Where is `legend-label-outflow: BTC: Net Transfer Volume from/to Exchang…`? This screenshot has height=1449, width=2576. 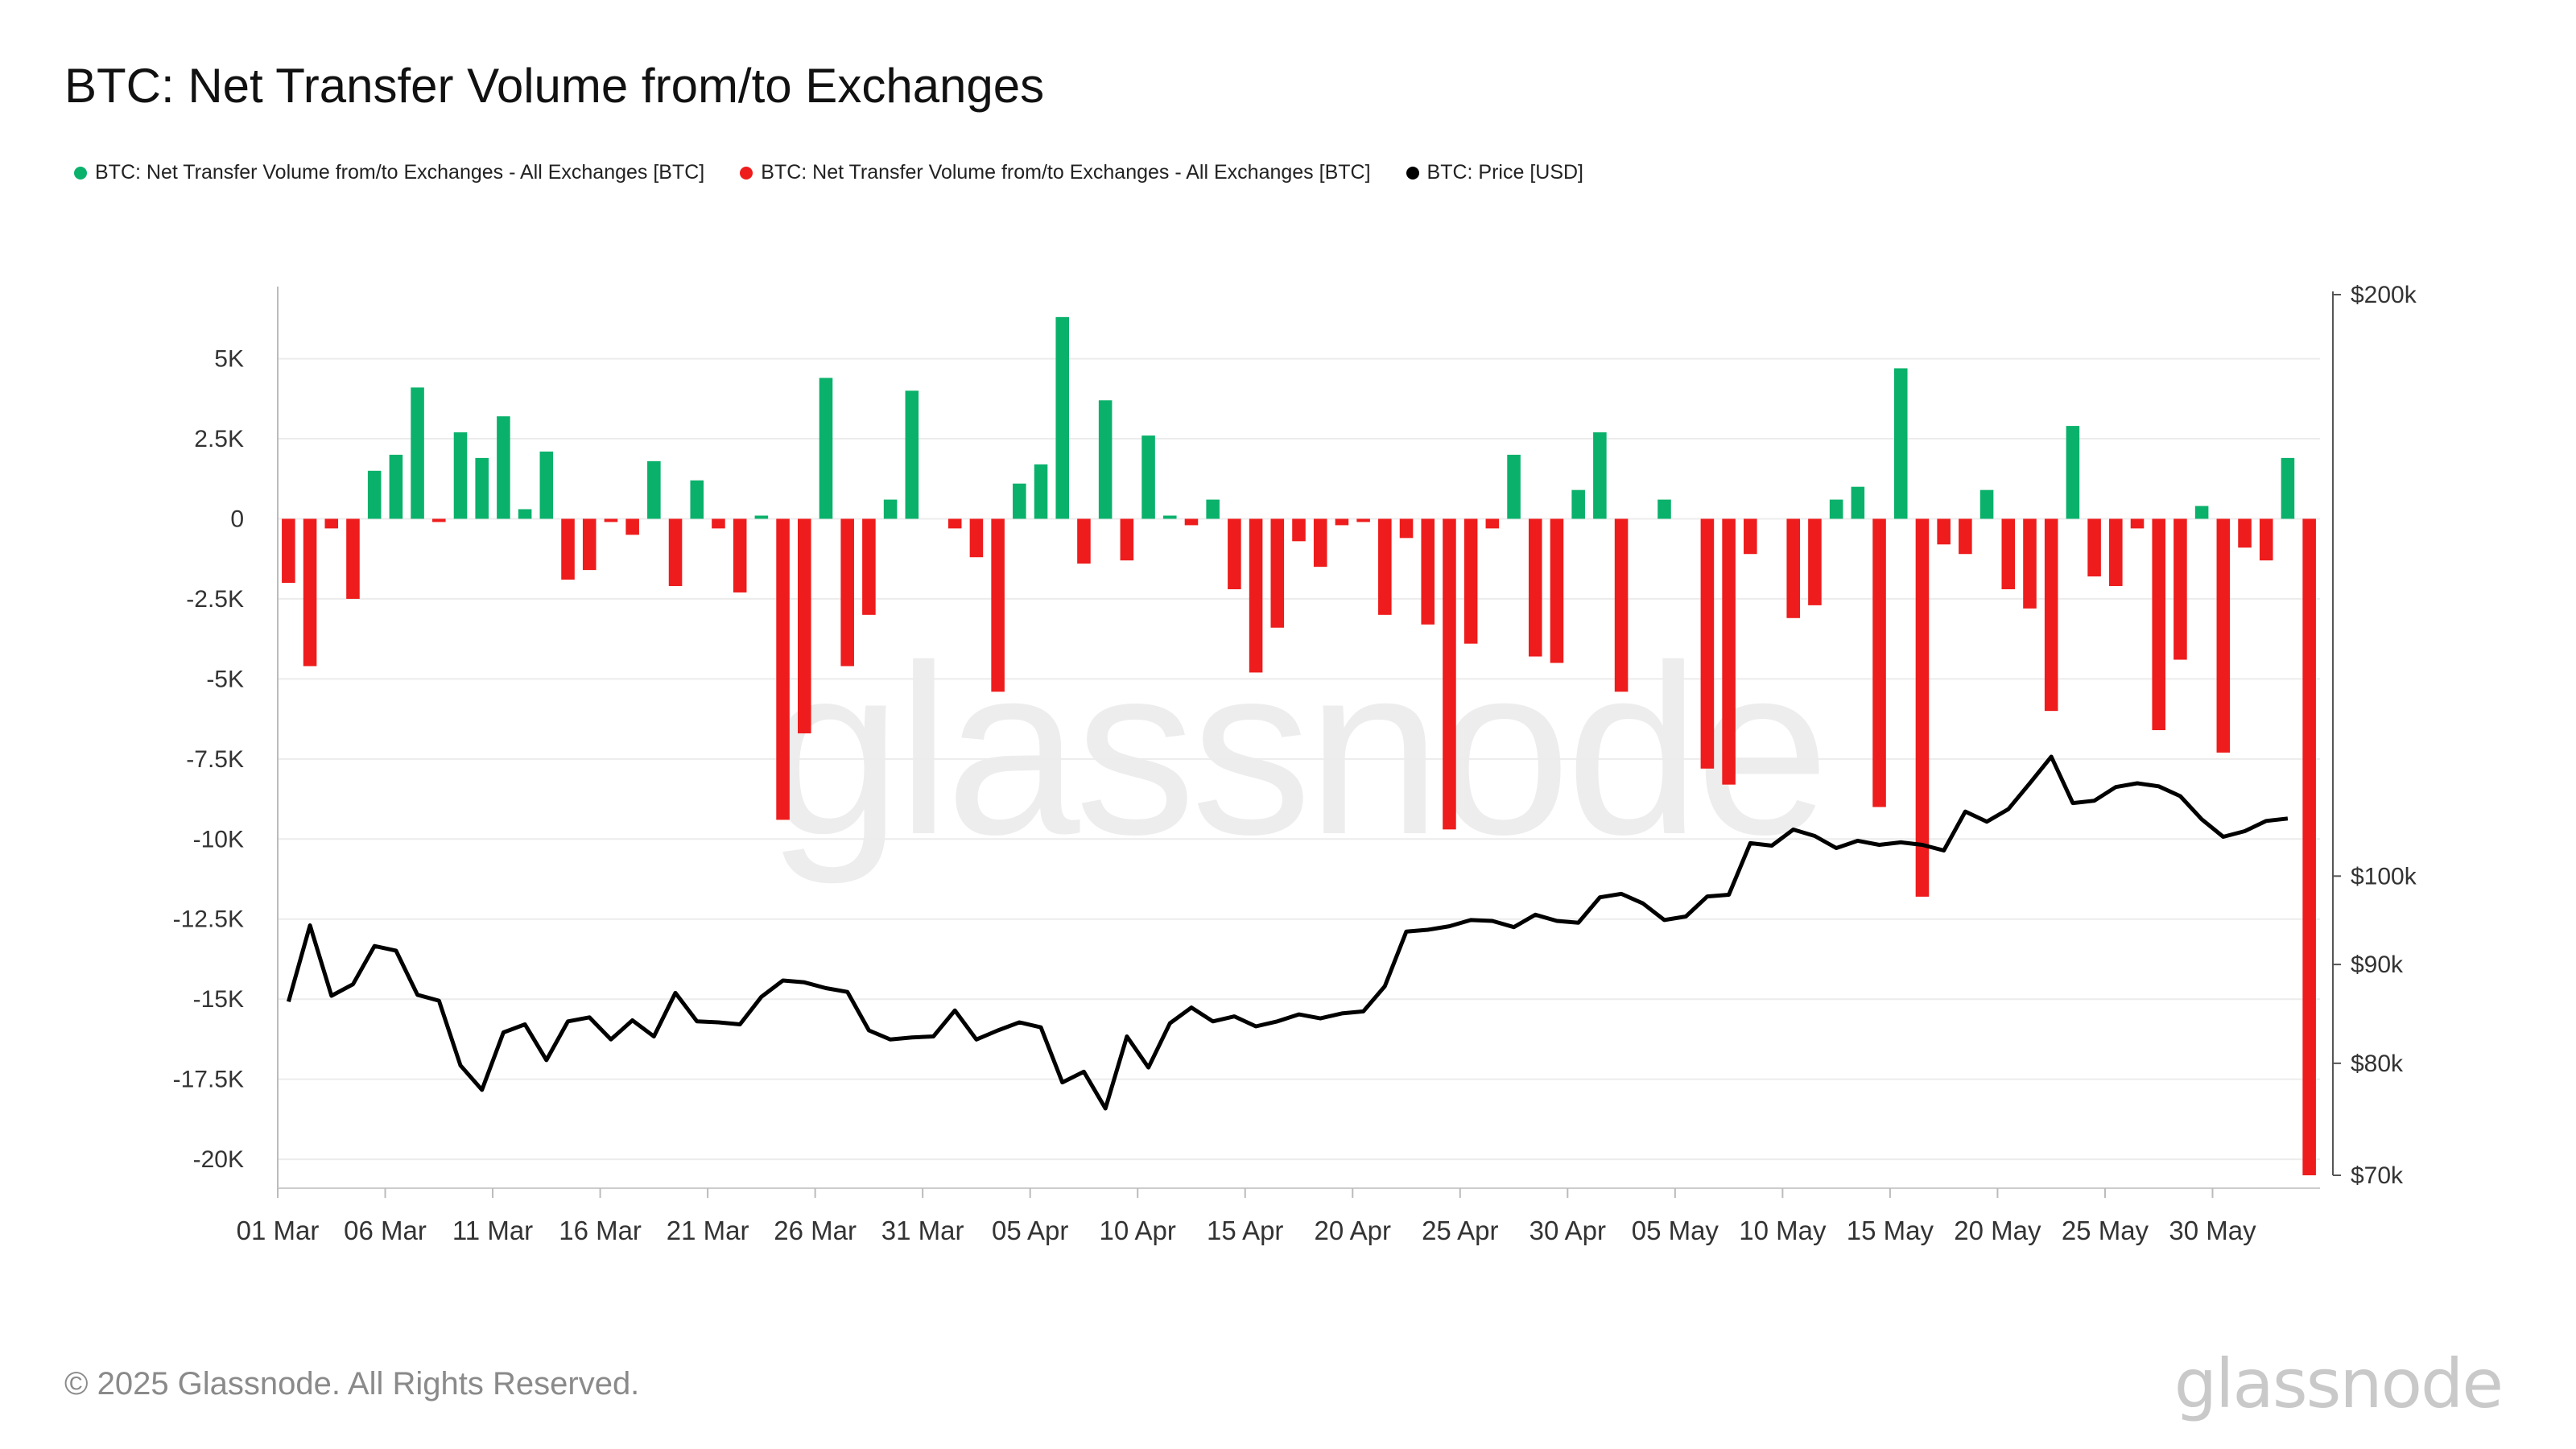 legend-label-outflow: BTC: Net Transfer Volume from/to Exchang… is located at coordinates (1066, 172).